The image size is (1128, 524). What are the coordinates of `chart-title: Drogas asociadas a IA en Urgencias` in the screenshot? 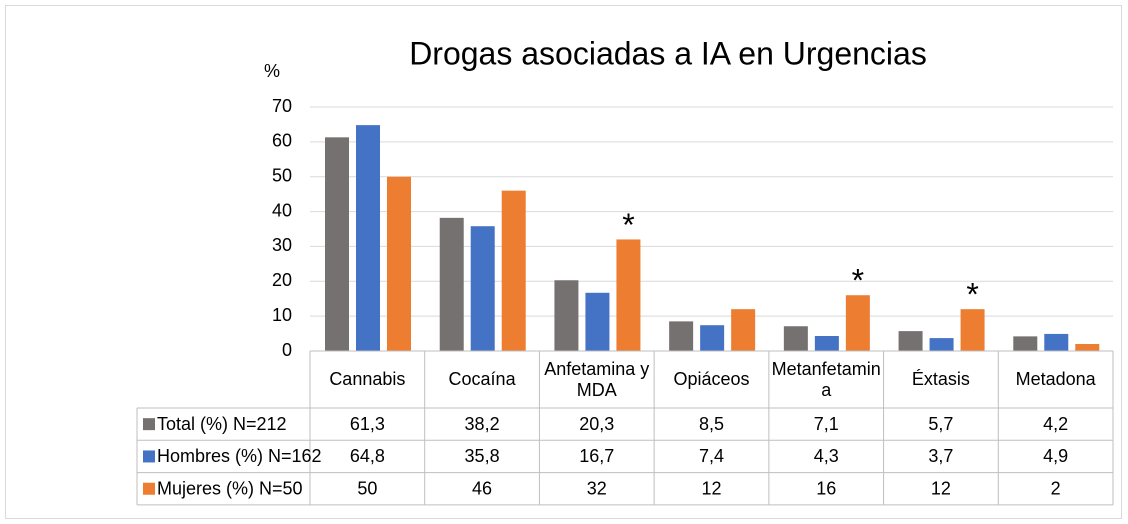 It's located at (668, 53).